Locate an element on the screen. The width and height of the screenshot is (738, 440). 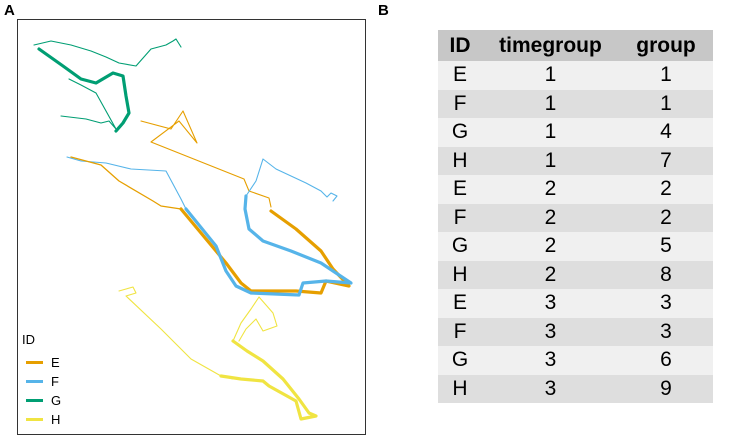
legend-label-h: H is located at coordinates (56, 419).